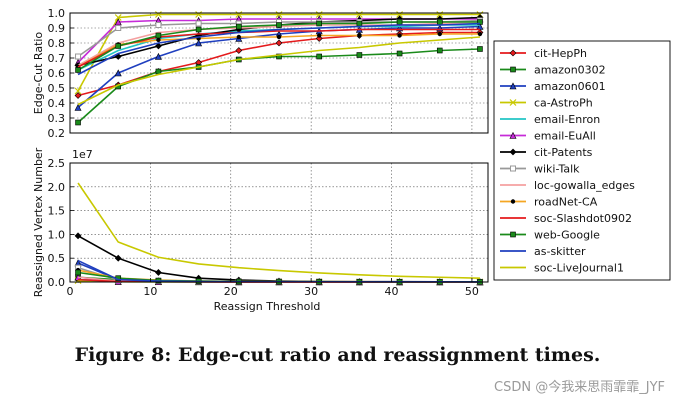 This screenshot has height=403, width=675. I want to click on legend-entry: soc-LiveJournal1, so click(562, 268).